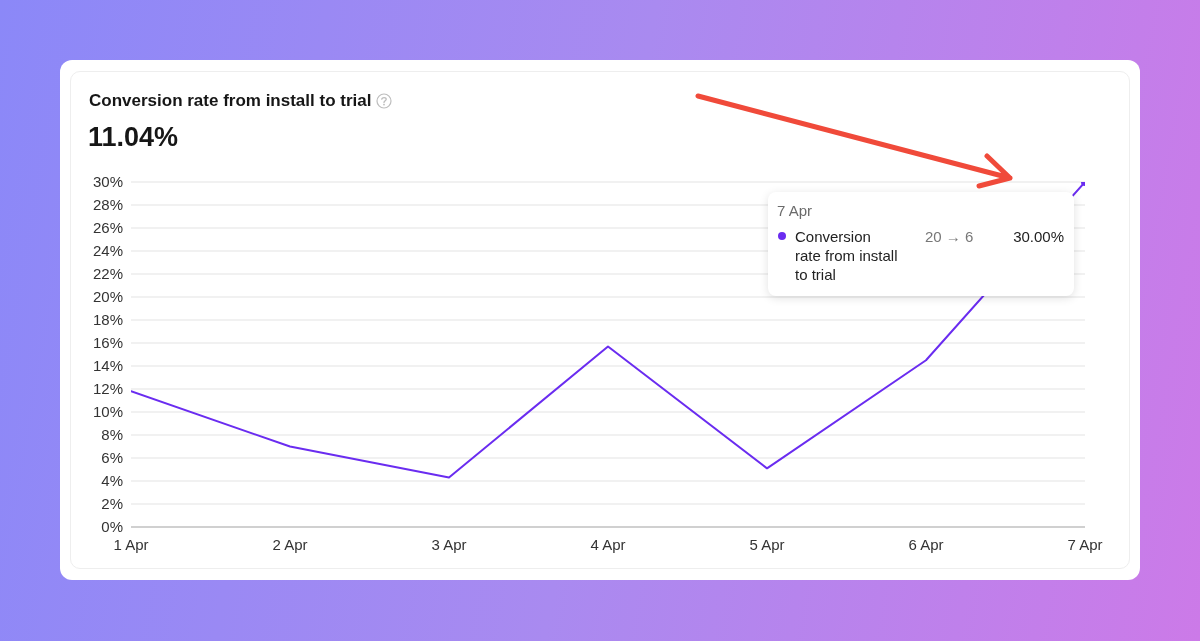 The height and width of the screenshot is (641, 1200). What do you see at coordinates (608, 544) in the screenshot?
I see `x-tick-label: 4 Apr` at bounding box center [608, 544].